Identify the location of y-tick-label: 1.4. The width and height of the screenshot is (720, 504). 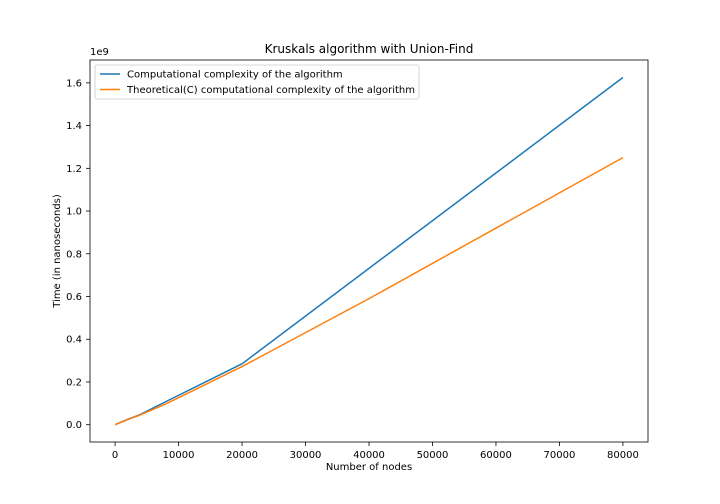
(74, 126).